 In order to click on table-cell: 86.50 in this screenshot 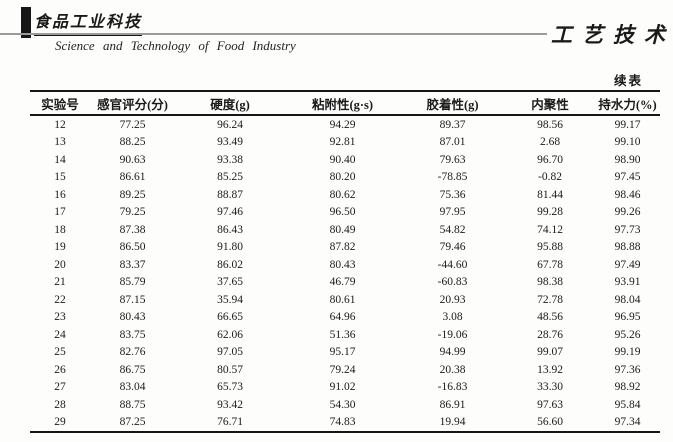, I will do `click(132, 247)`.